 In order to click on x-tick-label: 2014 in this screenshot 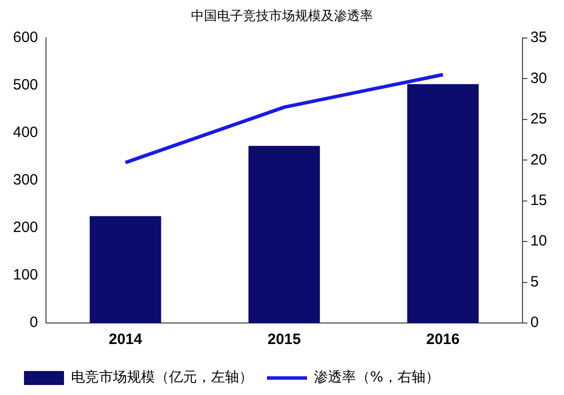, I will do `click(125, 339)`.